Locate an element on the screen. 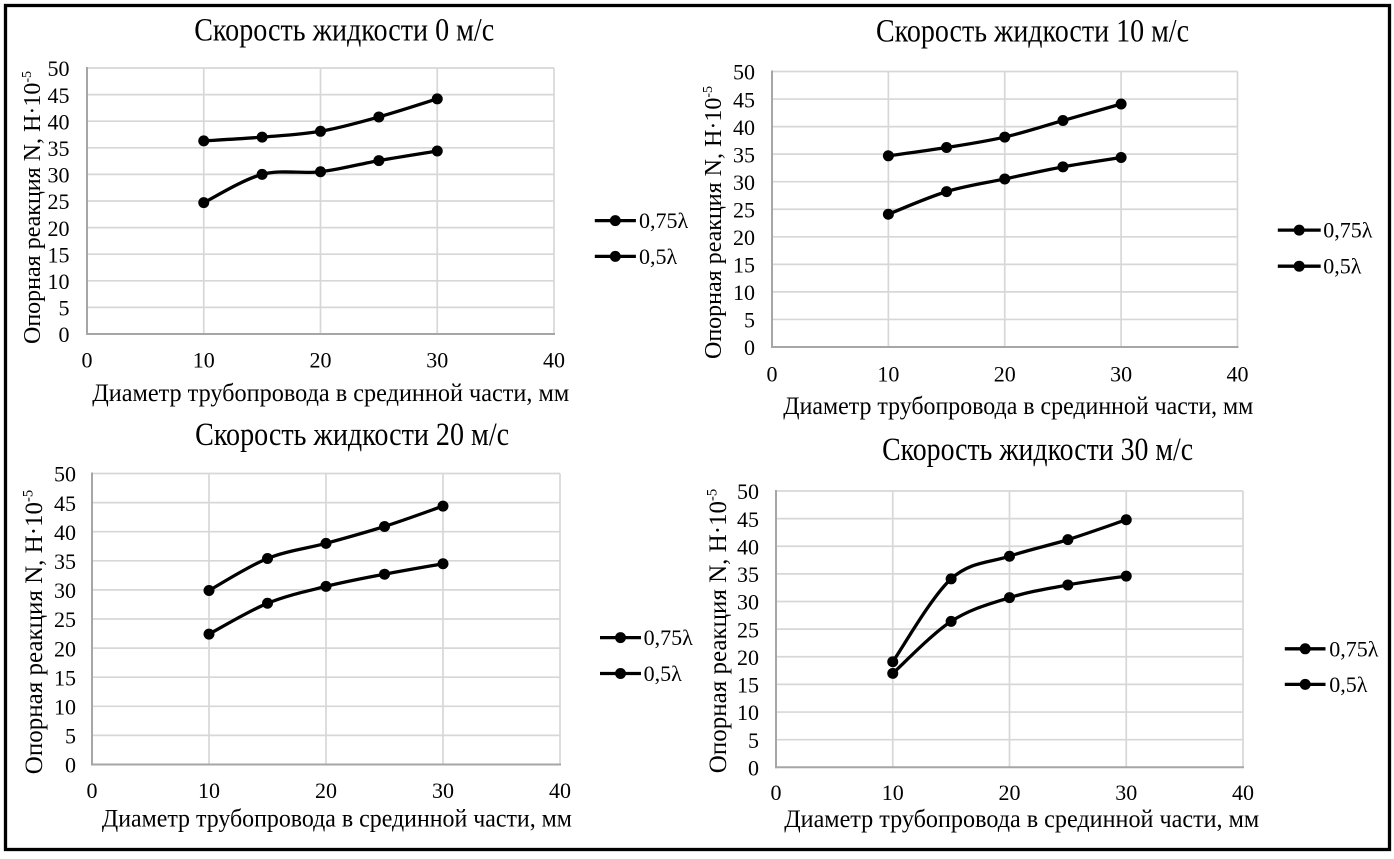 The height and width of the screenshot is (859, 1394). svg-text: Скорость жидкости 20 м/с is located at coordinates (352, 435).